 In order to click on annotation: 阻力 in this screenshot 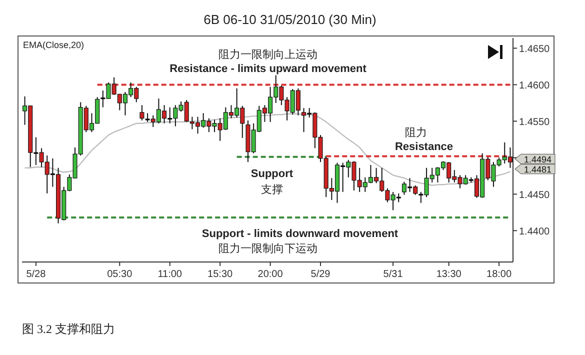, I will do `click(416, 132)`.